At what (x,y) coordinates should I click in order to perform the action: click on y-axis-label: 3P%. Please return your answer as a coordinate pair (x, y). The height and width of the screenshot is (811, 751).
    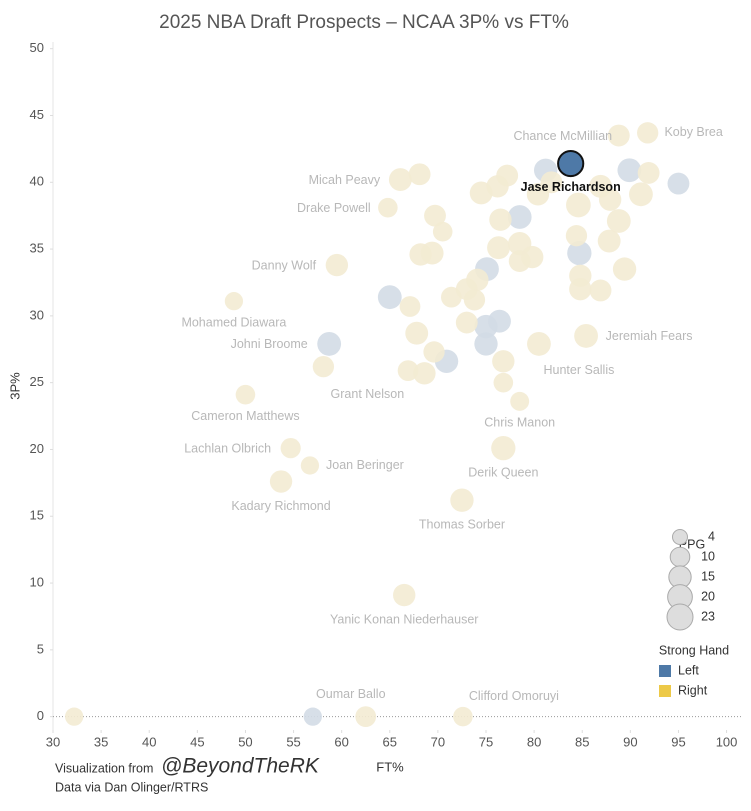
    Looking at the image, I should click on (14, 386).